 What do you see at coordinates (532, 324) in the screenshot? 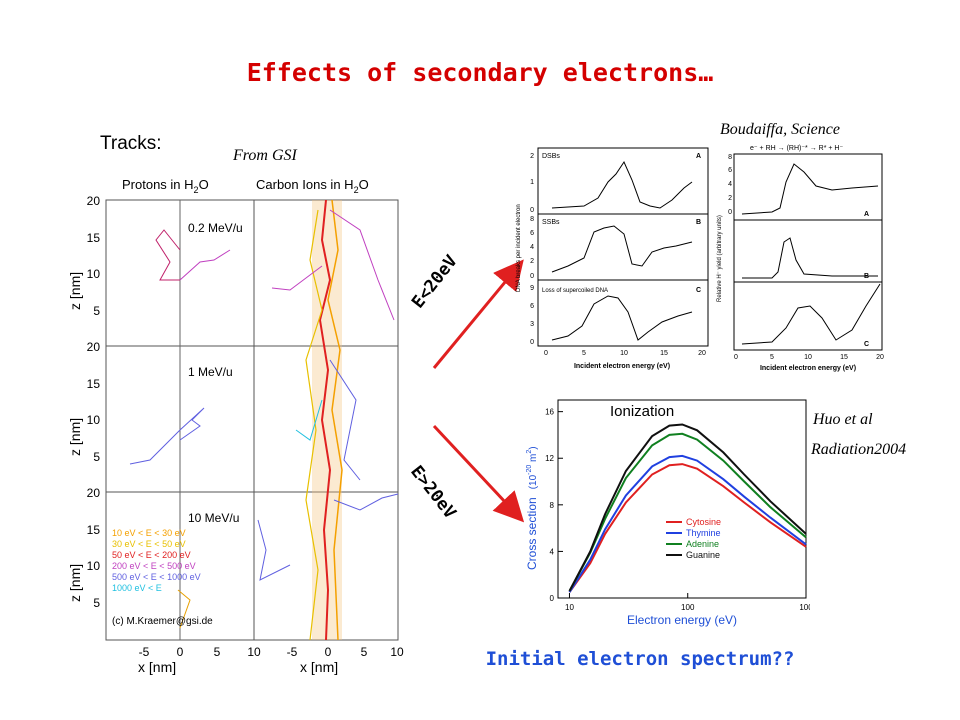
I see `svg-text: 3` at bounding box center [532, 324].